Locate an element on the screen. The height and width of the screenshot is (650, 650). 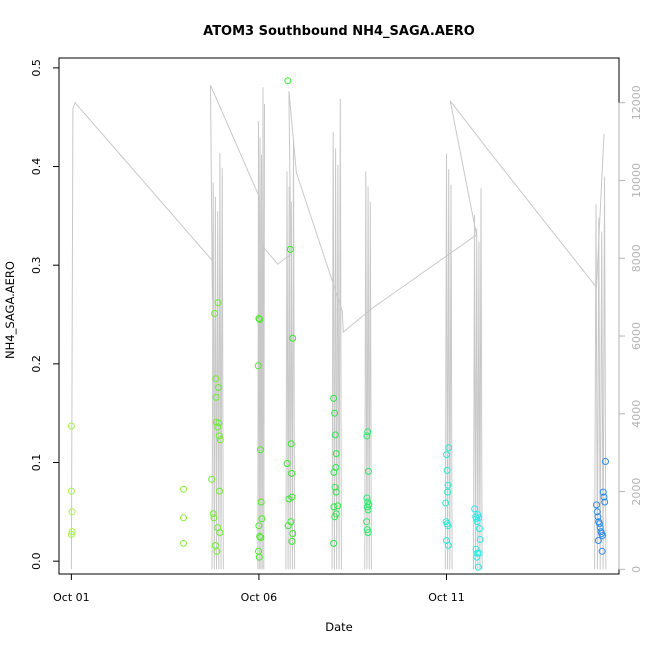
y2-tick-label: 8000 is located at coordinates (636, 258).